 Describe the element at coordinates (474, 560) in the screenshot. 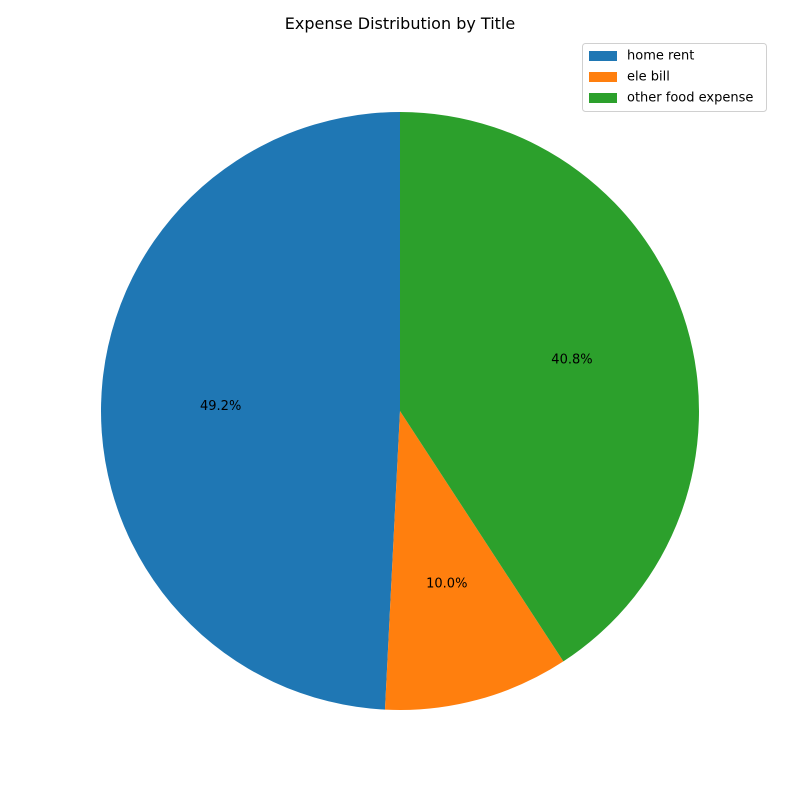

I see `pie-slice-ele-bill` at that location.